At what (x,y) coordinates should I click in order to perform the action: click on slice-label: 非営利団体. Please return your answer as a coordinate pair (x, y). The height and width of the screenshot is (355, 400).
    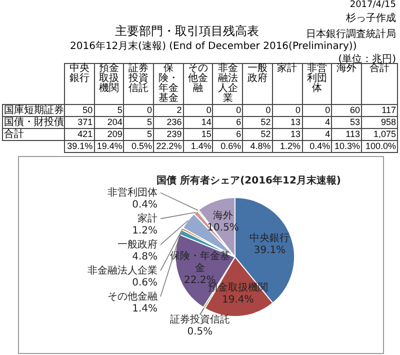
    Looking at the image, I should click on (133, 192).